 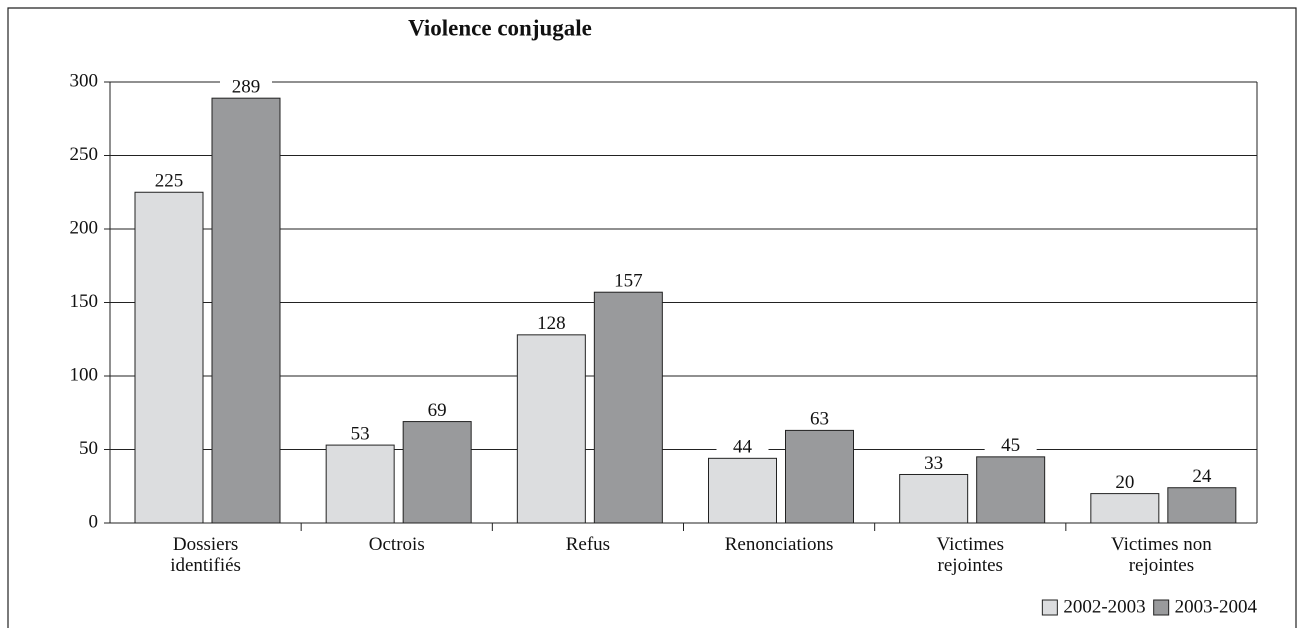 What do you see at coordinates (588, 544) in the screenshot?
I see `x-tick-label: Refus` at bounding box center [588, 544].